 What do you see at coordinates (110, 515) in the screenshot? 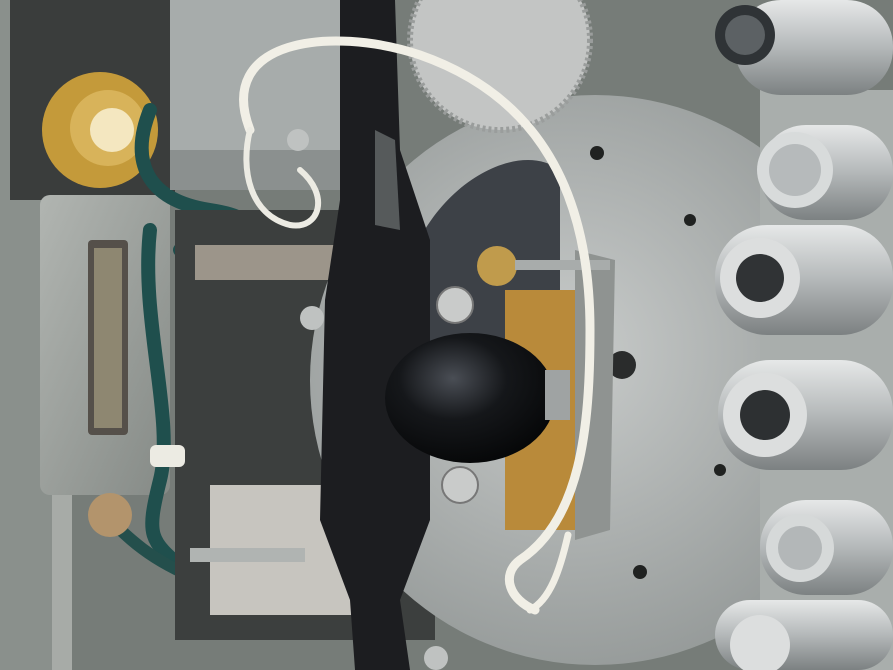
I see `bottom-grommet` at bounding box center [110, 515].